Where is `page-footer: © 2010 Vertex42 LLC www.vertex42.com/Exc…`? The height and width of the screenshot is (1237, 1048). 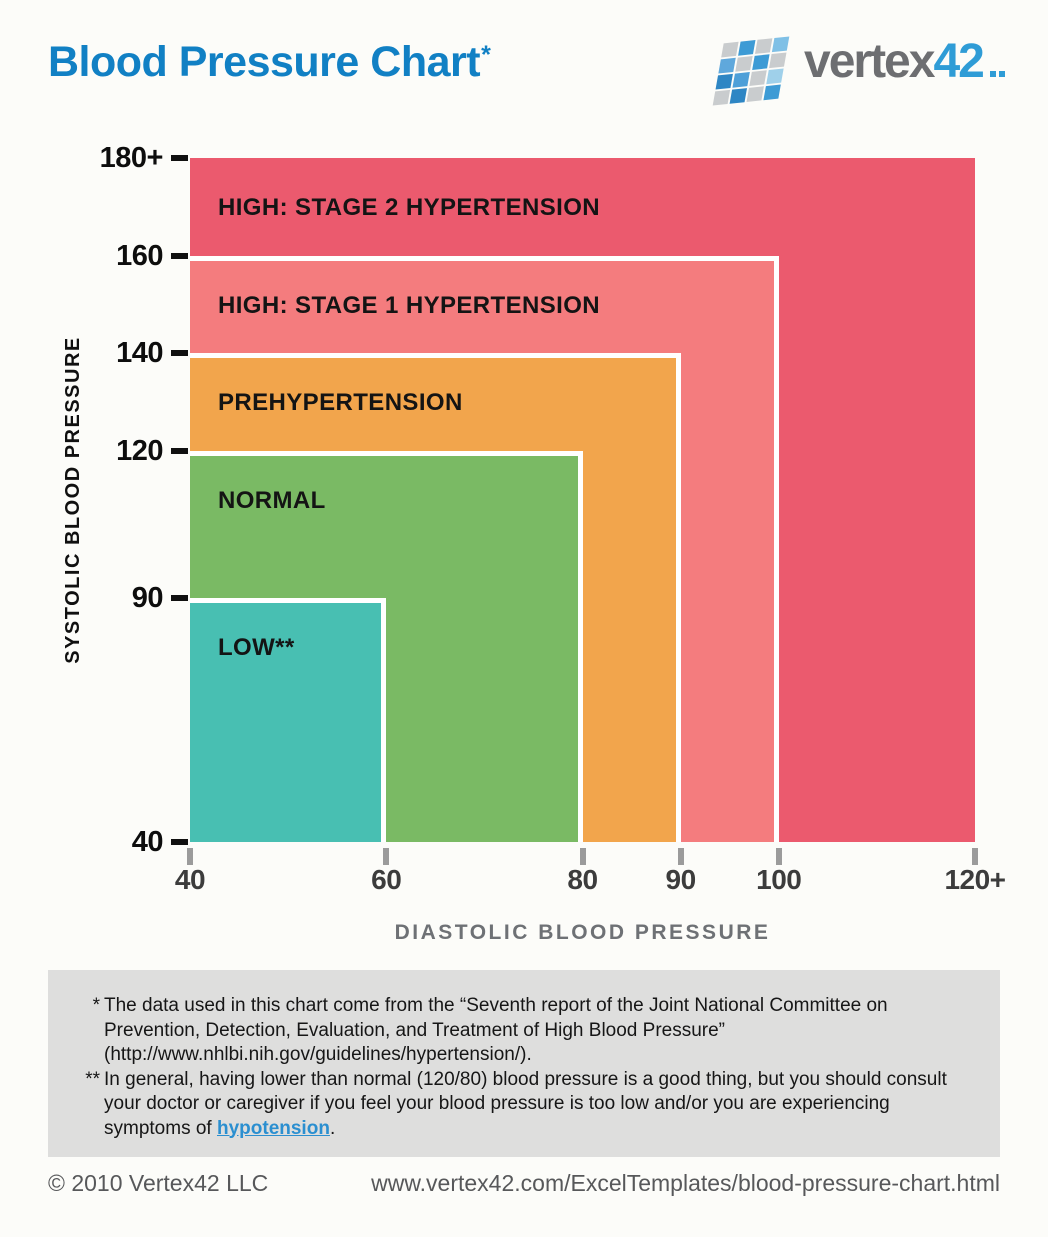 page-footer: © 2010 Vertex42 LLC www.vertex42.com/Exc… is located at coordinates (524, 1183).